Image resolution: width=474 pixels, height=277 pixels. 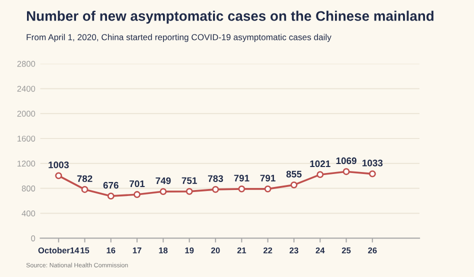 What do you see at coordinates (29, 213) in the screenshot?
I see `y-tick-label: 400` at bounding box center [29, 213].